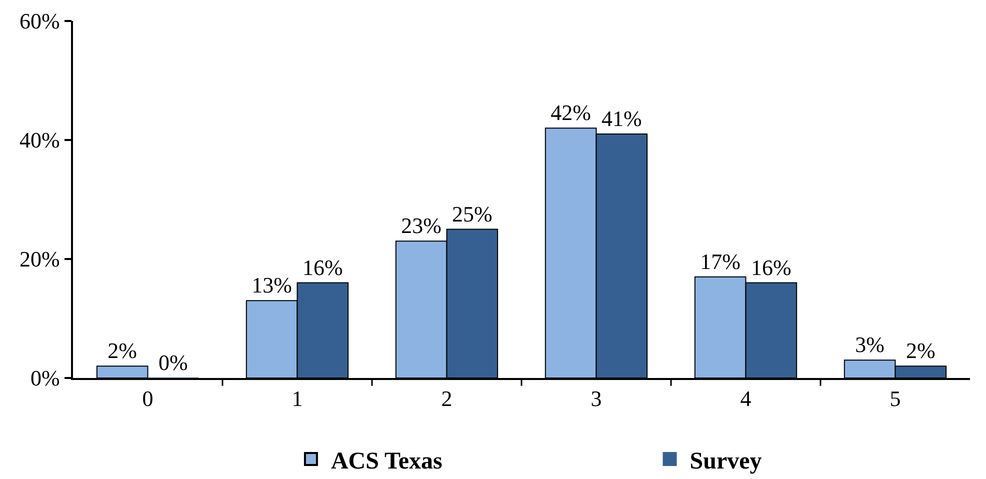 Image resolution: width=986 pixels, height=479 pixels. What do you see at coordinates (746, 399) in the screenshot?
I see `x-tick-label: 4` at bounding box center [746, 399].